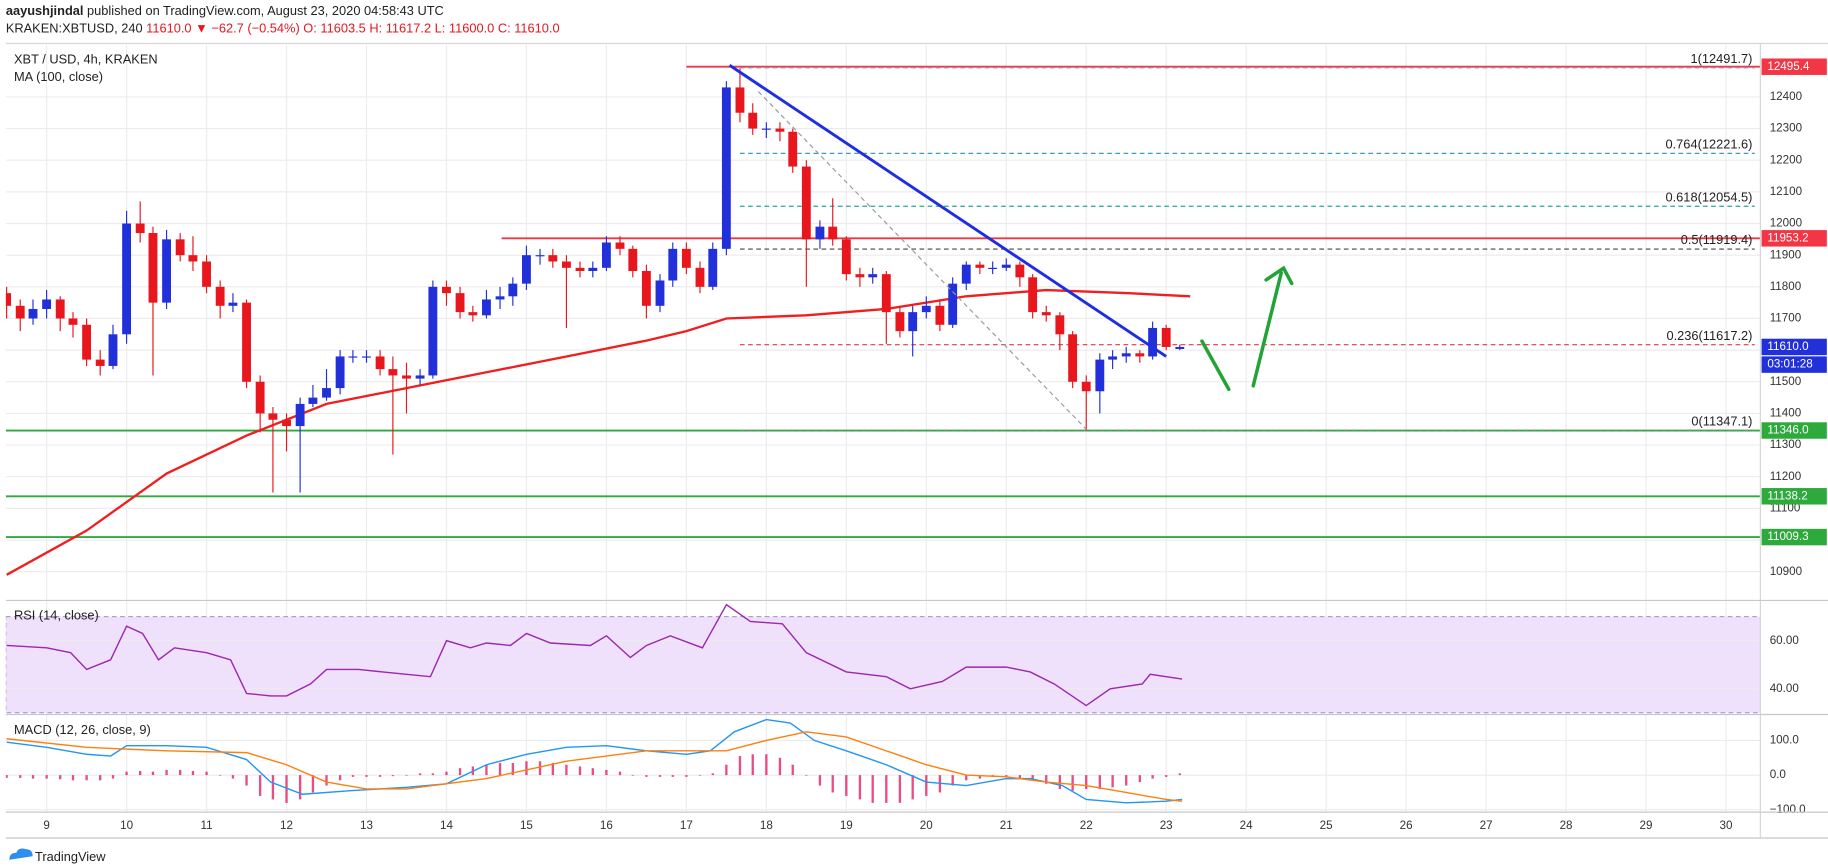 The height and width of the screenshot is (868, 1828). What do you see at coordinates (70, 856) in the screenshot?
I see `logo: TradingView` at bounding box center [70, 856].